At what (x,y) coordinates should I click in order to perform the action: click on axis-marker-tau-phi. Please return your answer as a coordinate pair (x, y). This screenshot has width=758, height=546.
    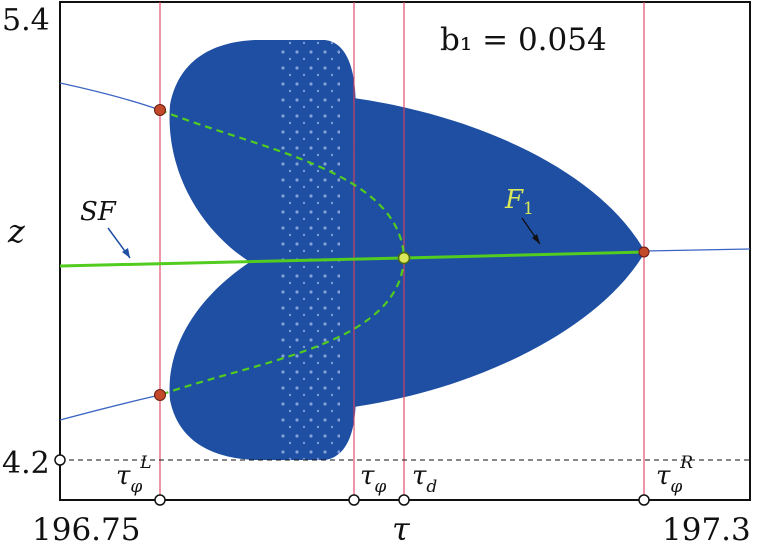
    Looking at the image, I should click on (354, 500).